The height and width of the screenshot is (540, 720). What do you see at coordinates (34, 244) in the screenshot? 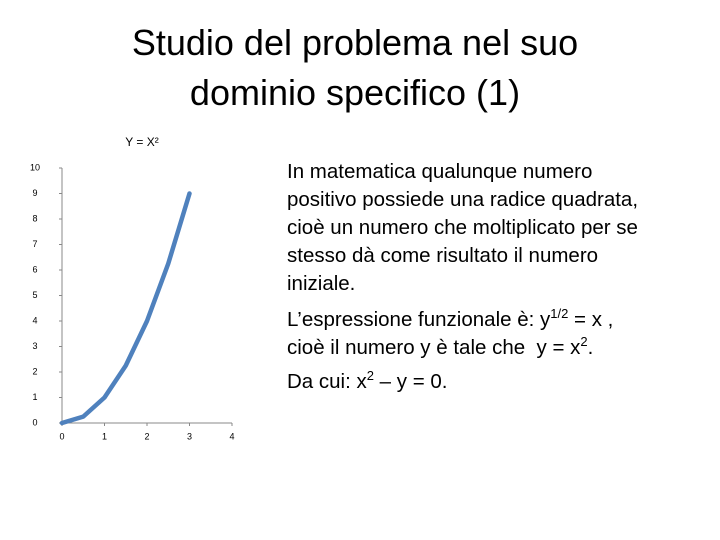
I see `y-tick-label: 7` at bounding box center [34, 244].